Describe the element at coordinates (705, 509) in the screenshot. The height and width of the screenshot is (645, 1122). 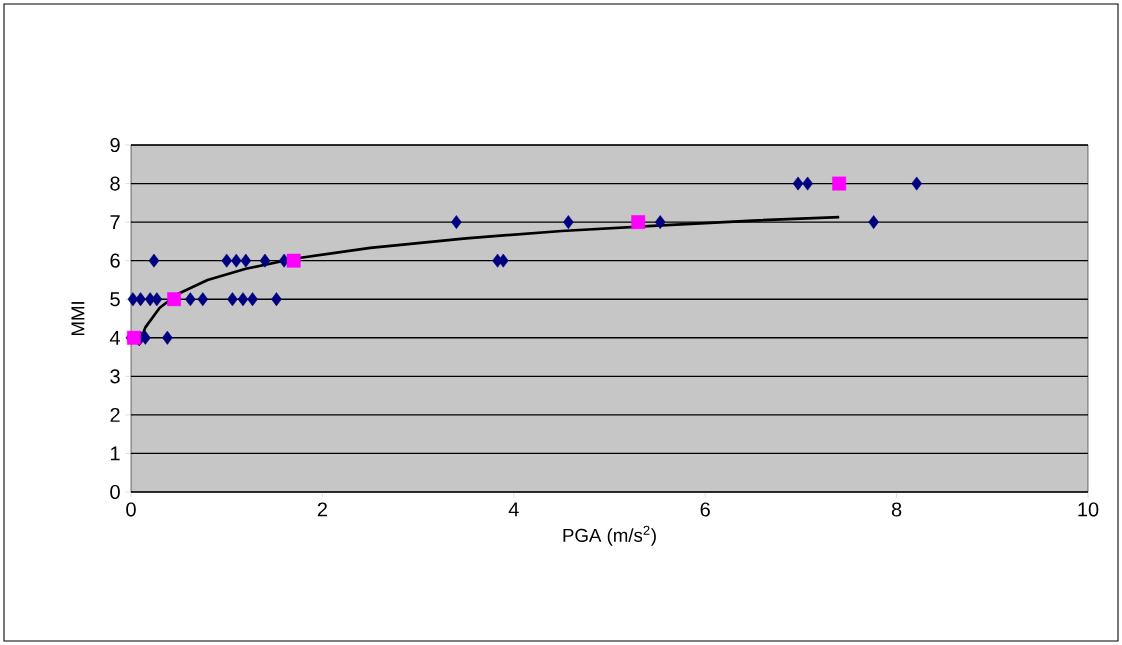
I see `x-tick-label: 6` at that location.